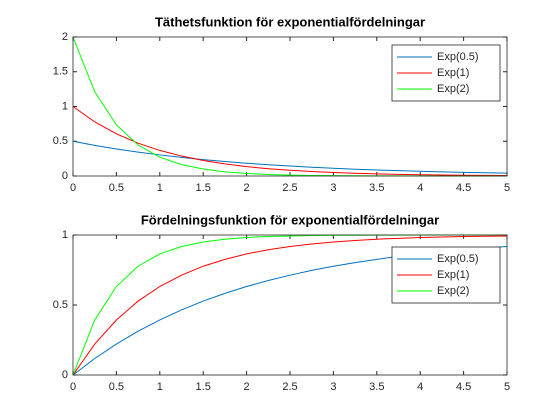  Describe the element at coordinates (60, 72) in the screenshot. I see `y-tick-label: 1.5` at that location.